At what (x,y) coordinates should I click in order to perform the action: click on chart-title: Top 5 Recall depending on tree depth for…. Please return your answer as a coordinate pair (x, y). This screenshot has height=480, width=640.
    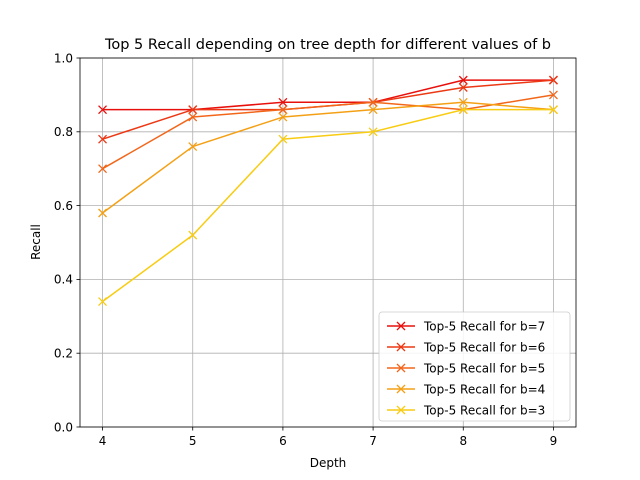
    Looking at the image, I should click on (327, 45).